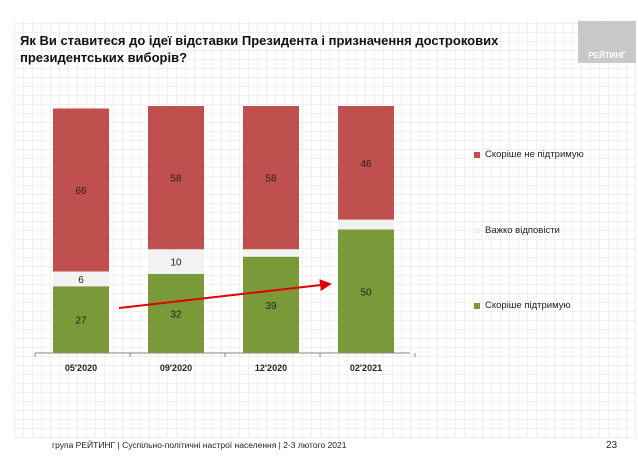 The width and height of the screenshot is (638, 456). I want to click on data-label: 39, so click(271, 306).